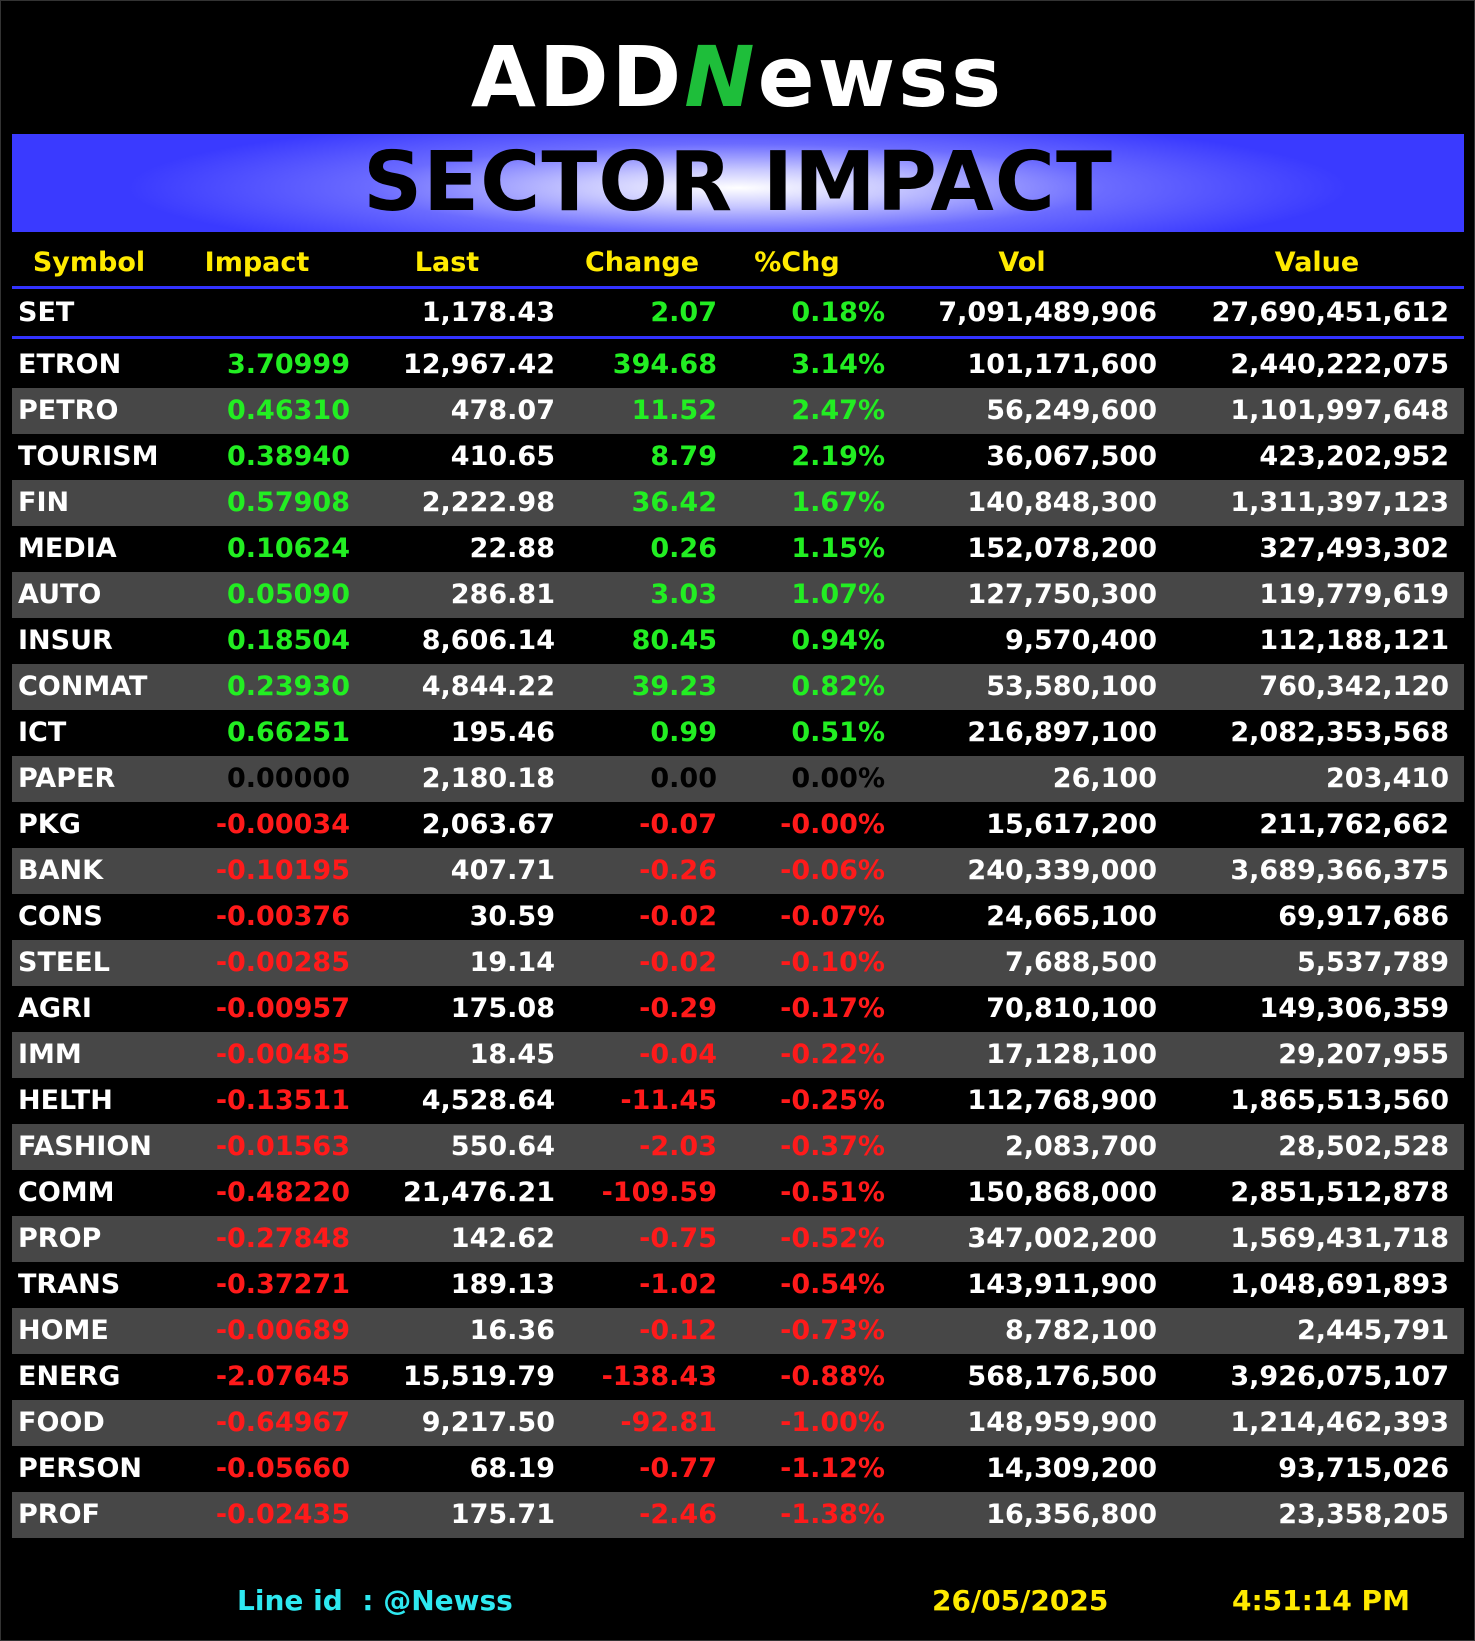 The image size is (1475, 1641). Describe the element at coordinates (678, 916) in the screenshot. I see `cell-change: -0.02` at that location.